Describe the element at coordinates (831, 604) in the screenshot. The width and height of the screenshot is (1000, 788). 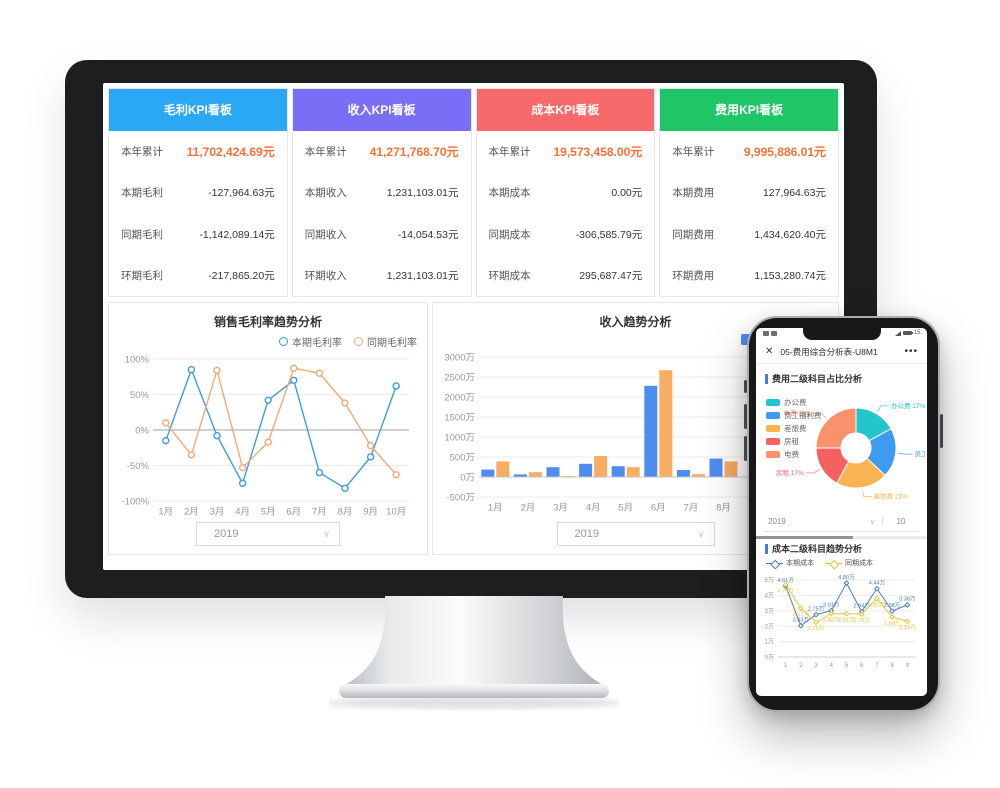
I see `svg-text: 3.01万` at that location.